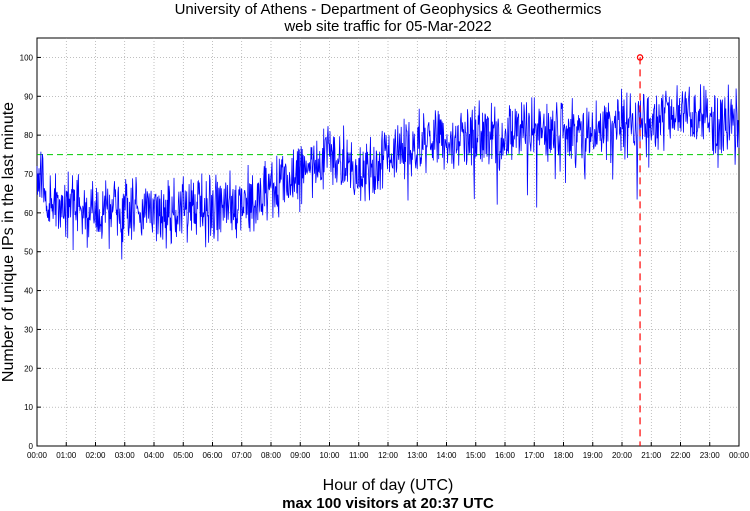 This screenshot has height=511, width=750. What do you see at coordinates (242, 455) in the screenshot?
I see `x-tick-label: 07:00` at bounding box center [242, 455].